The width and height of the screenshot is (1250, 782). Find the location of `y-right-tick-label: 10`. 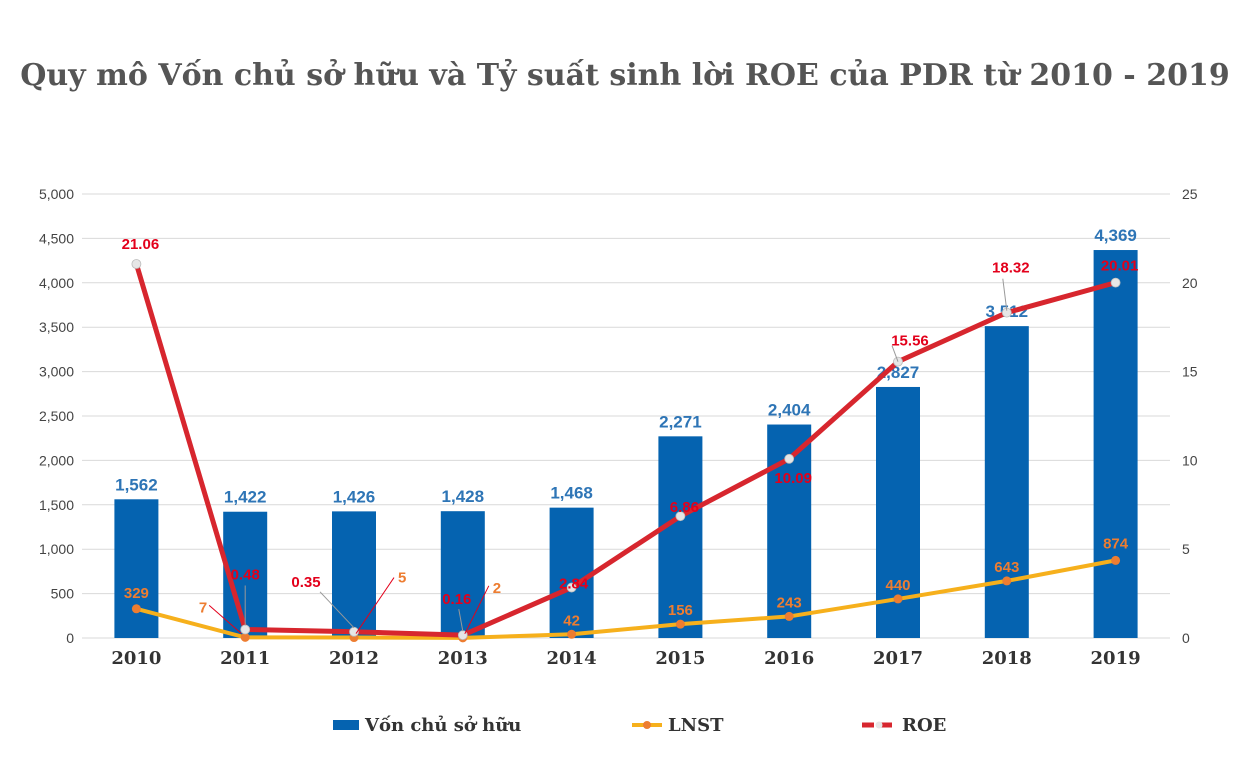

y-right-tick-label: 10 is located at coordinates (1190, 460).